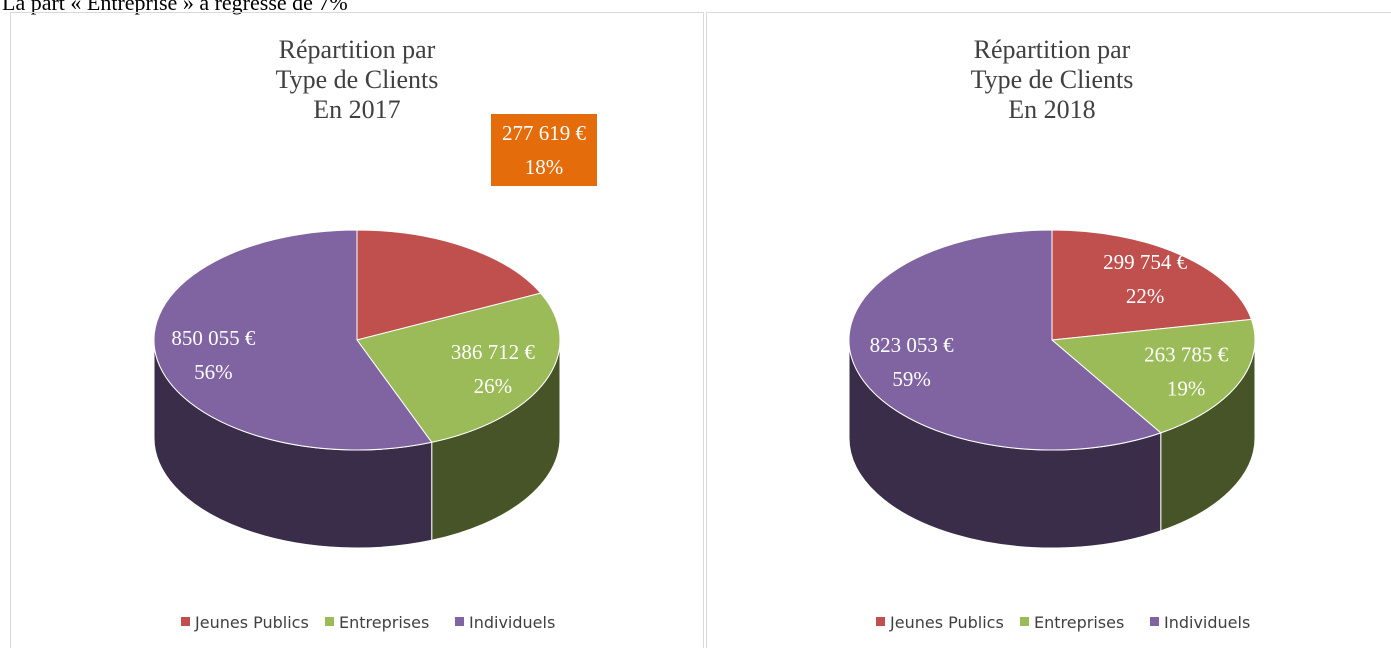  What do you see at coordinates (1186, 388) in the screenshot?
I see `value-label: 19%` at bounding box center [1186, 388].